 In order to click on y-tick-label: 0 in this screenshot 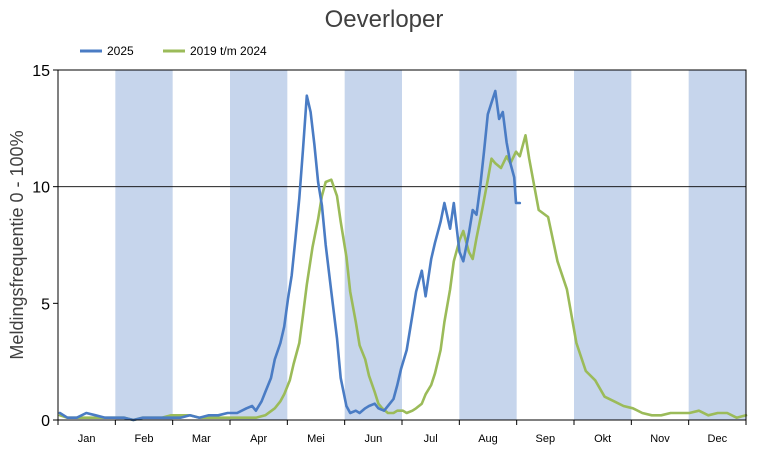, I will do `click(45, 421)`.